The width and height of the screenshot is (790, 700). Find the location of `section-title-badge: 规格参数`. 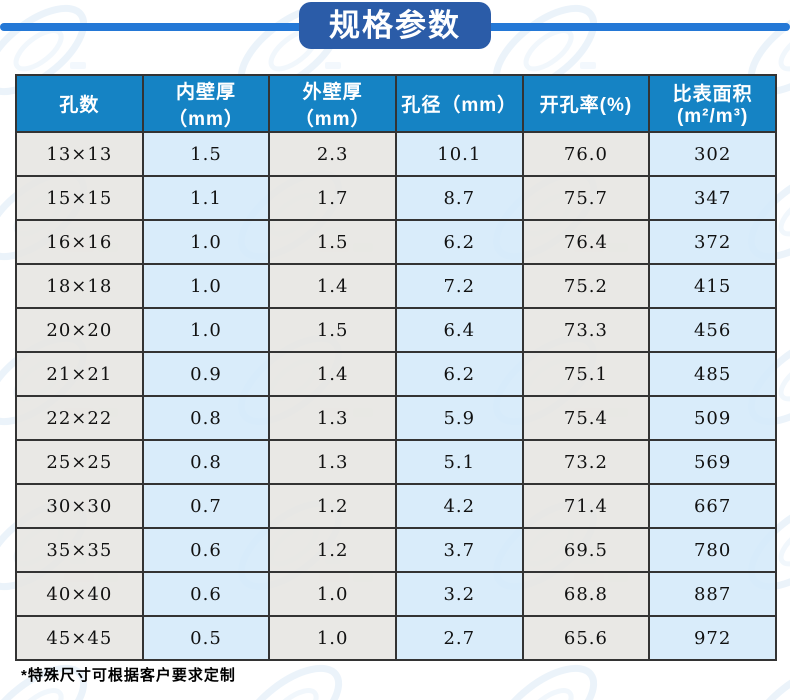

section-title-badge: 规格参数 is located at coordinates (395, 25).